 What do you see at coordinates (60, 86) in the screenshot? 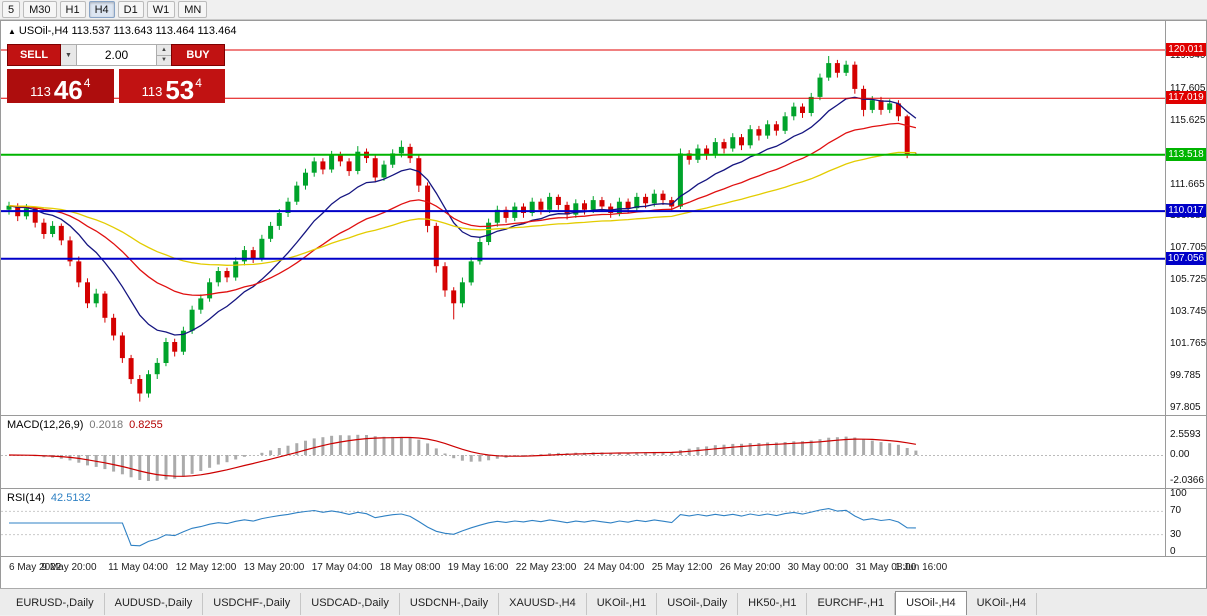
I see `bid-price: 113 46 4` at bounding box center [60, 86].